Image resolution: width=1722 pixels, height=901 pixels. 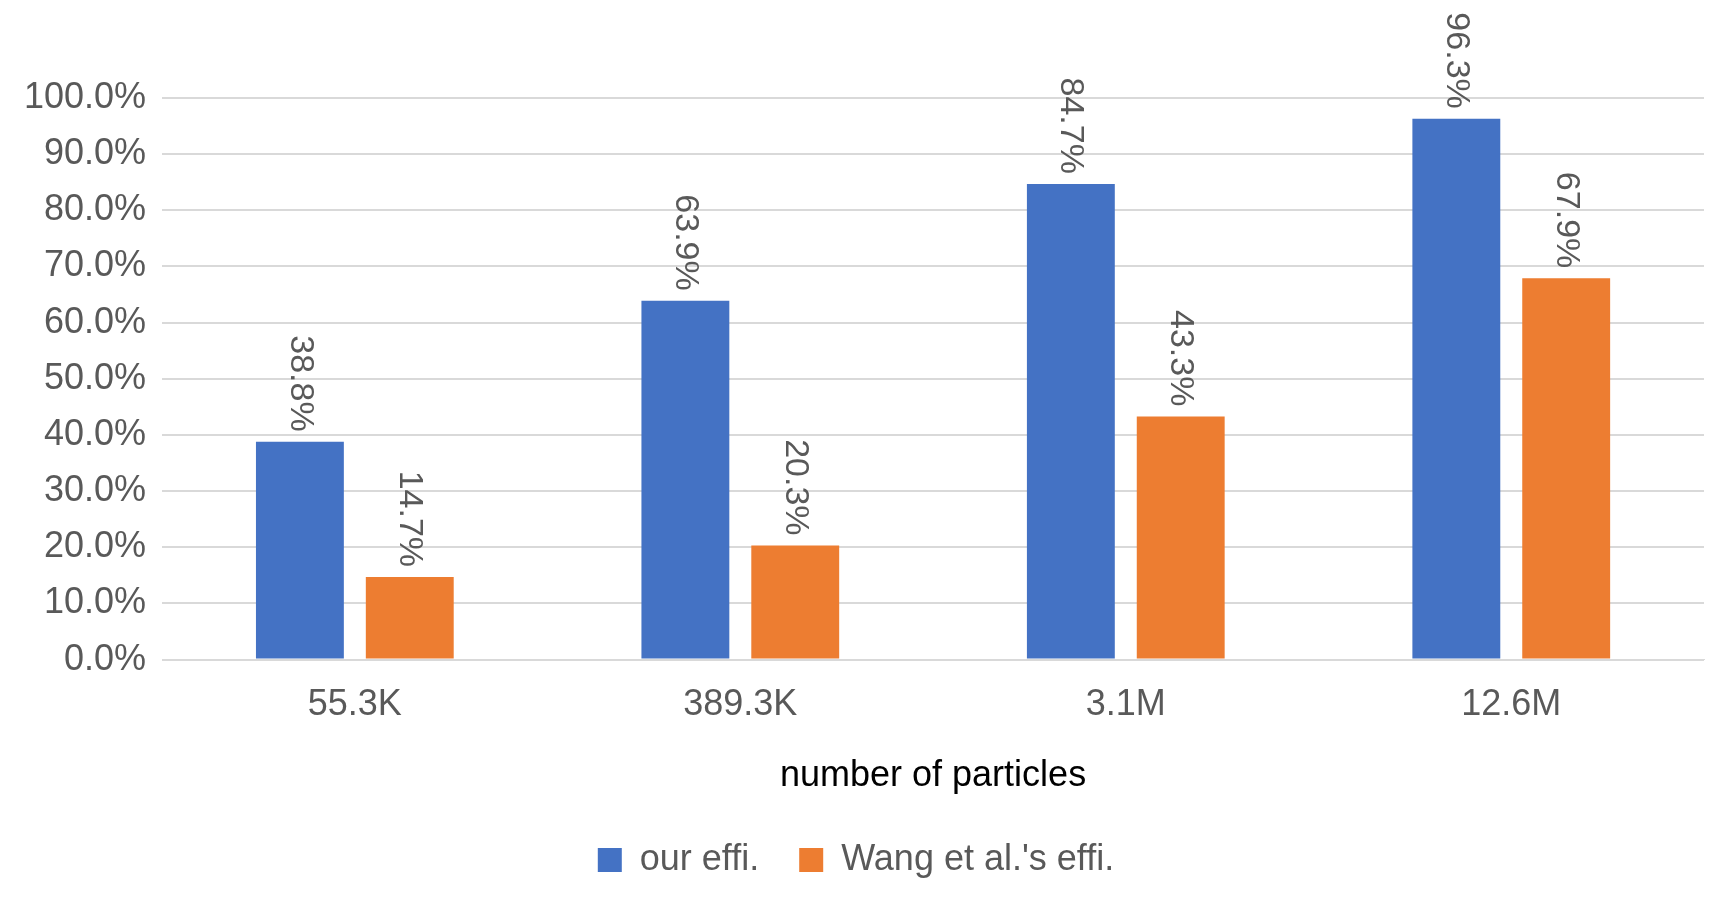 I want to click on legend-label: our effi., so click(x=699, y=857).